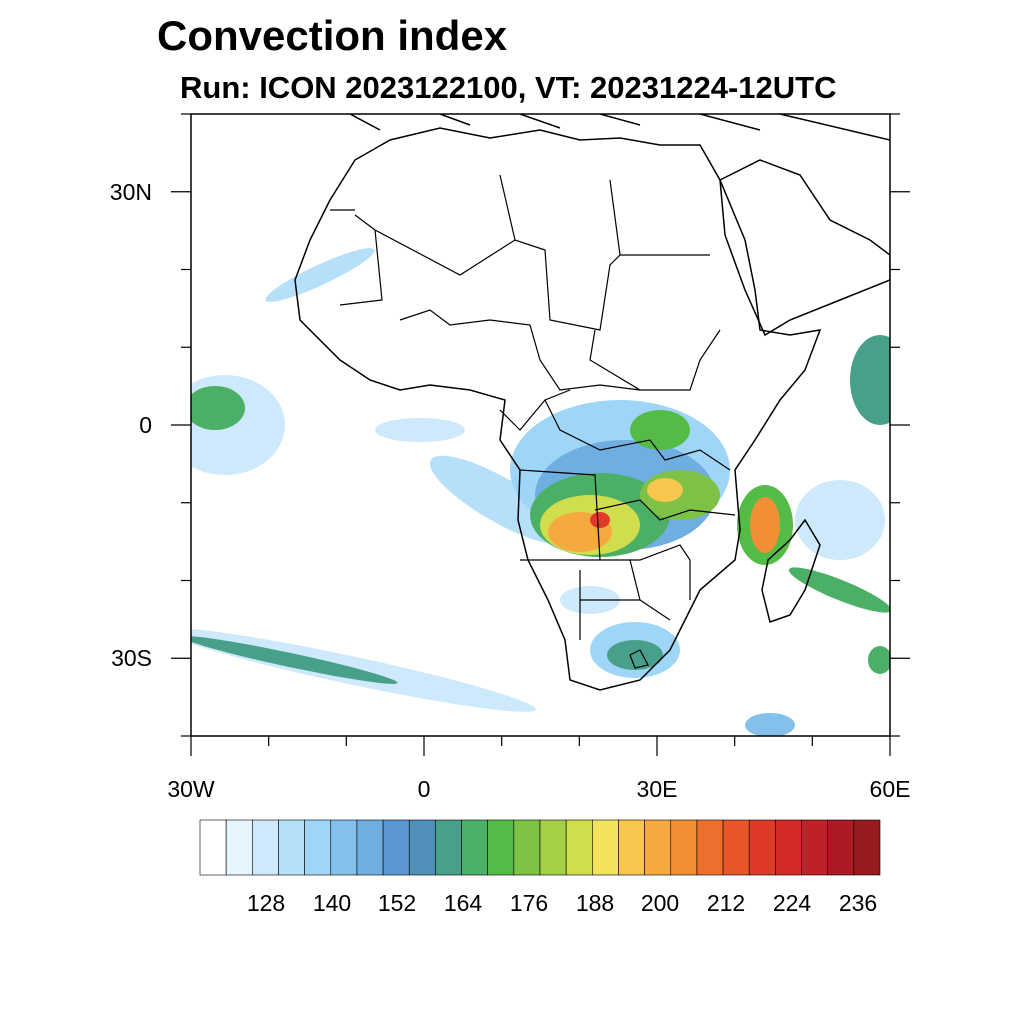  I want to click on lon-tick-label-30w: 30W, so click(191, 789).